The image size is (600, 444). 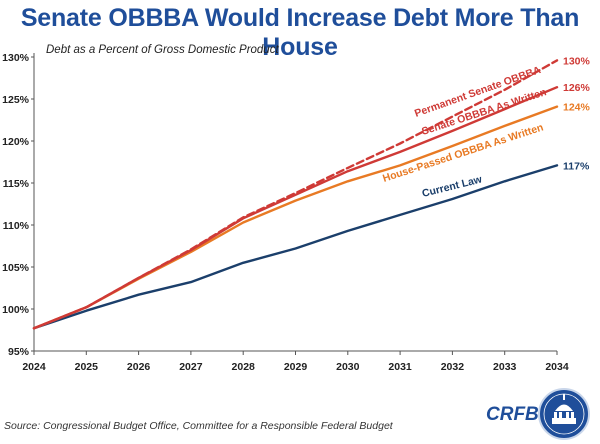 I want to click on y-tick-label: 110%, so click(x=16, y=226).